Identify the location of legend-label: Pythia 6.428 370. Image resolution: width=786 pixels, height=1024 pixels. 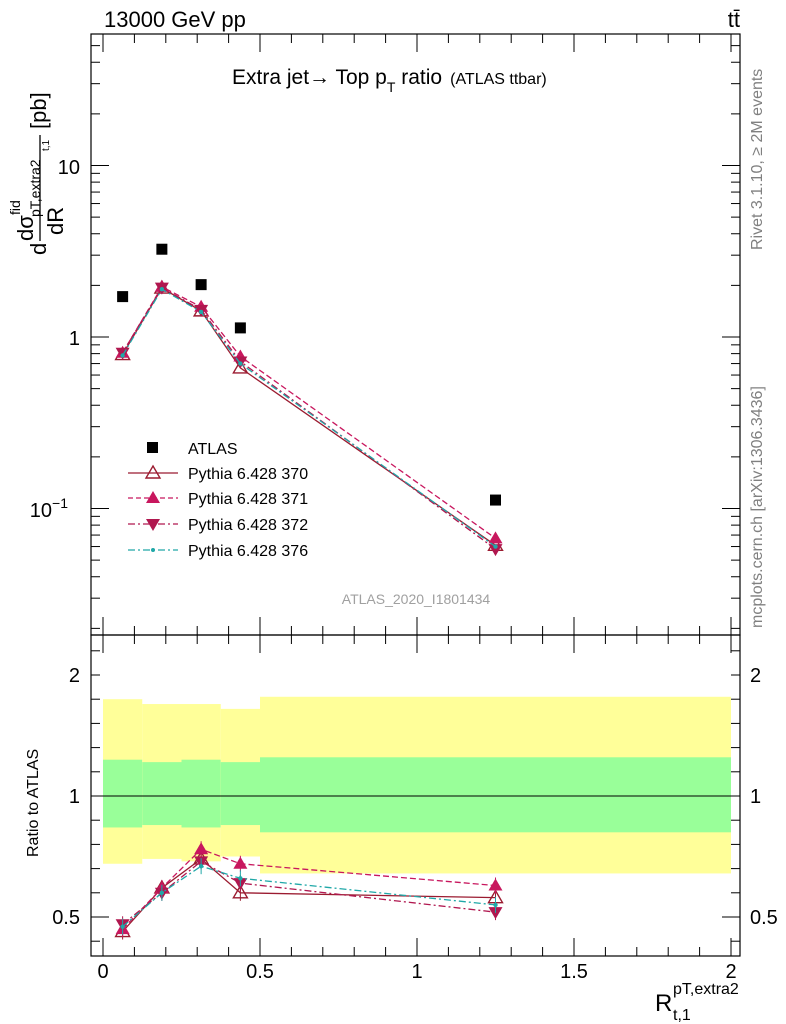
(248, 474).